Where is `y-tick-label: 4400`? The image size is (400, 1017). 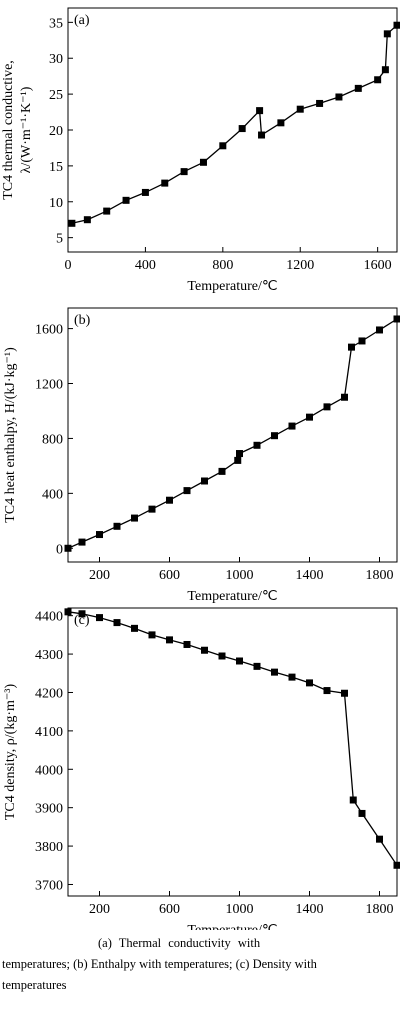 y-tick-label: 4400 is located at coordinates (49, 617).